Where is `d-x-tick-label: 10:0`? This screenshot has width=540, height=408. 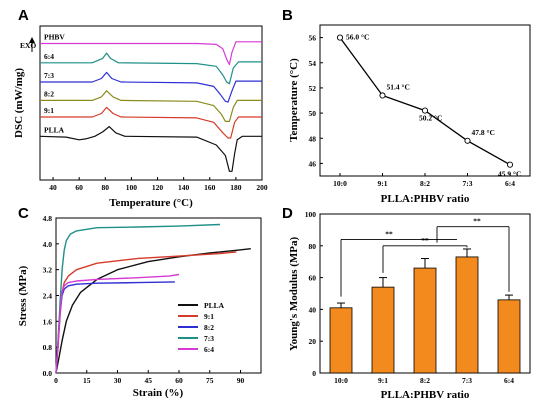 d-x-tick-label: 10:0 is located at coordinates (341, 380).